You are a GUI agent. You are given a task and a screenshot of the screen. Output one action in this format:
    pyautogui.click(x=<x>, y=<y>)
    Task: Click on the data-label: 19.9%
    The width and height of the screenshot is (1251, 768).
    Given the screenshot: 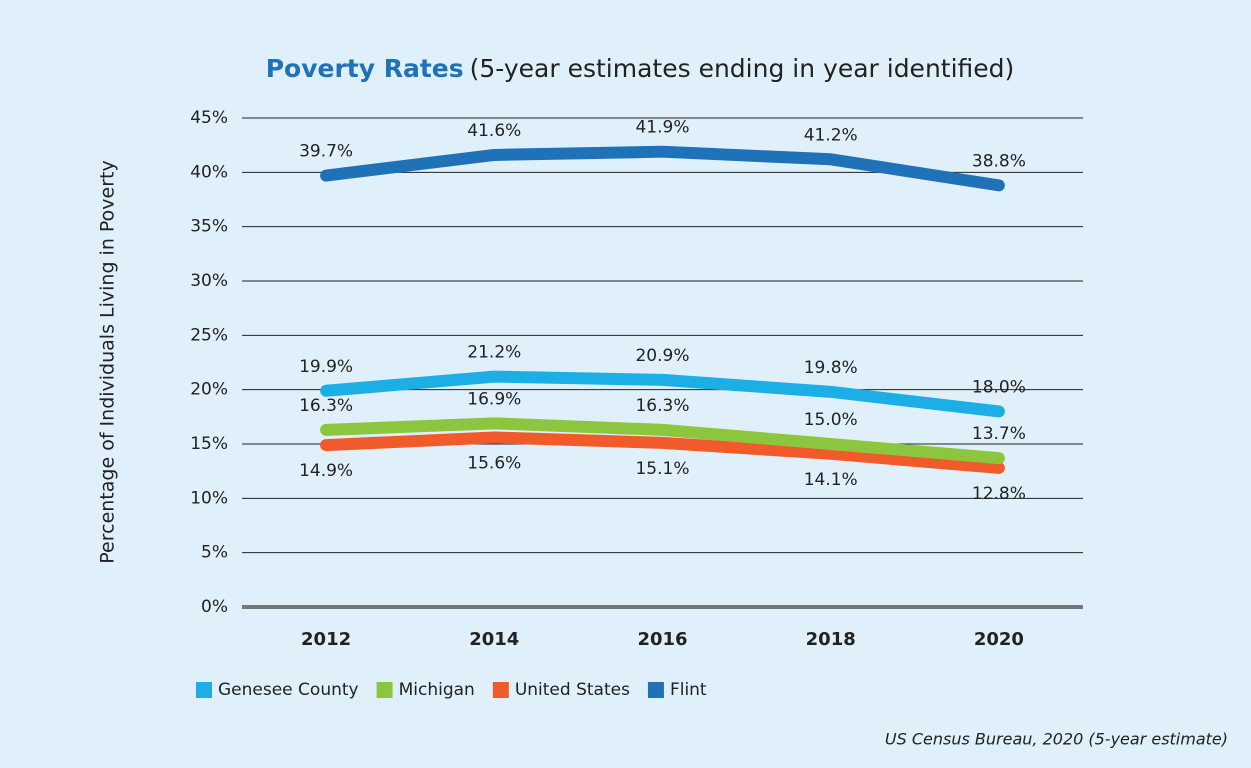 What is the action you would take?
    pyautogui.click(x=326, y=367)
    